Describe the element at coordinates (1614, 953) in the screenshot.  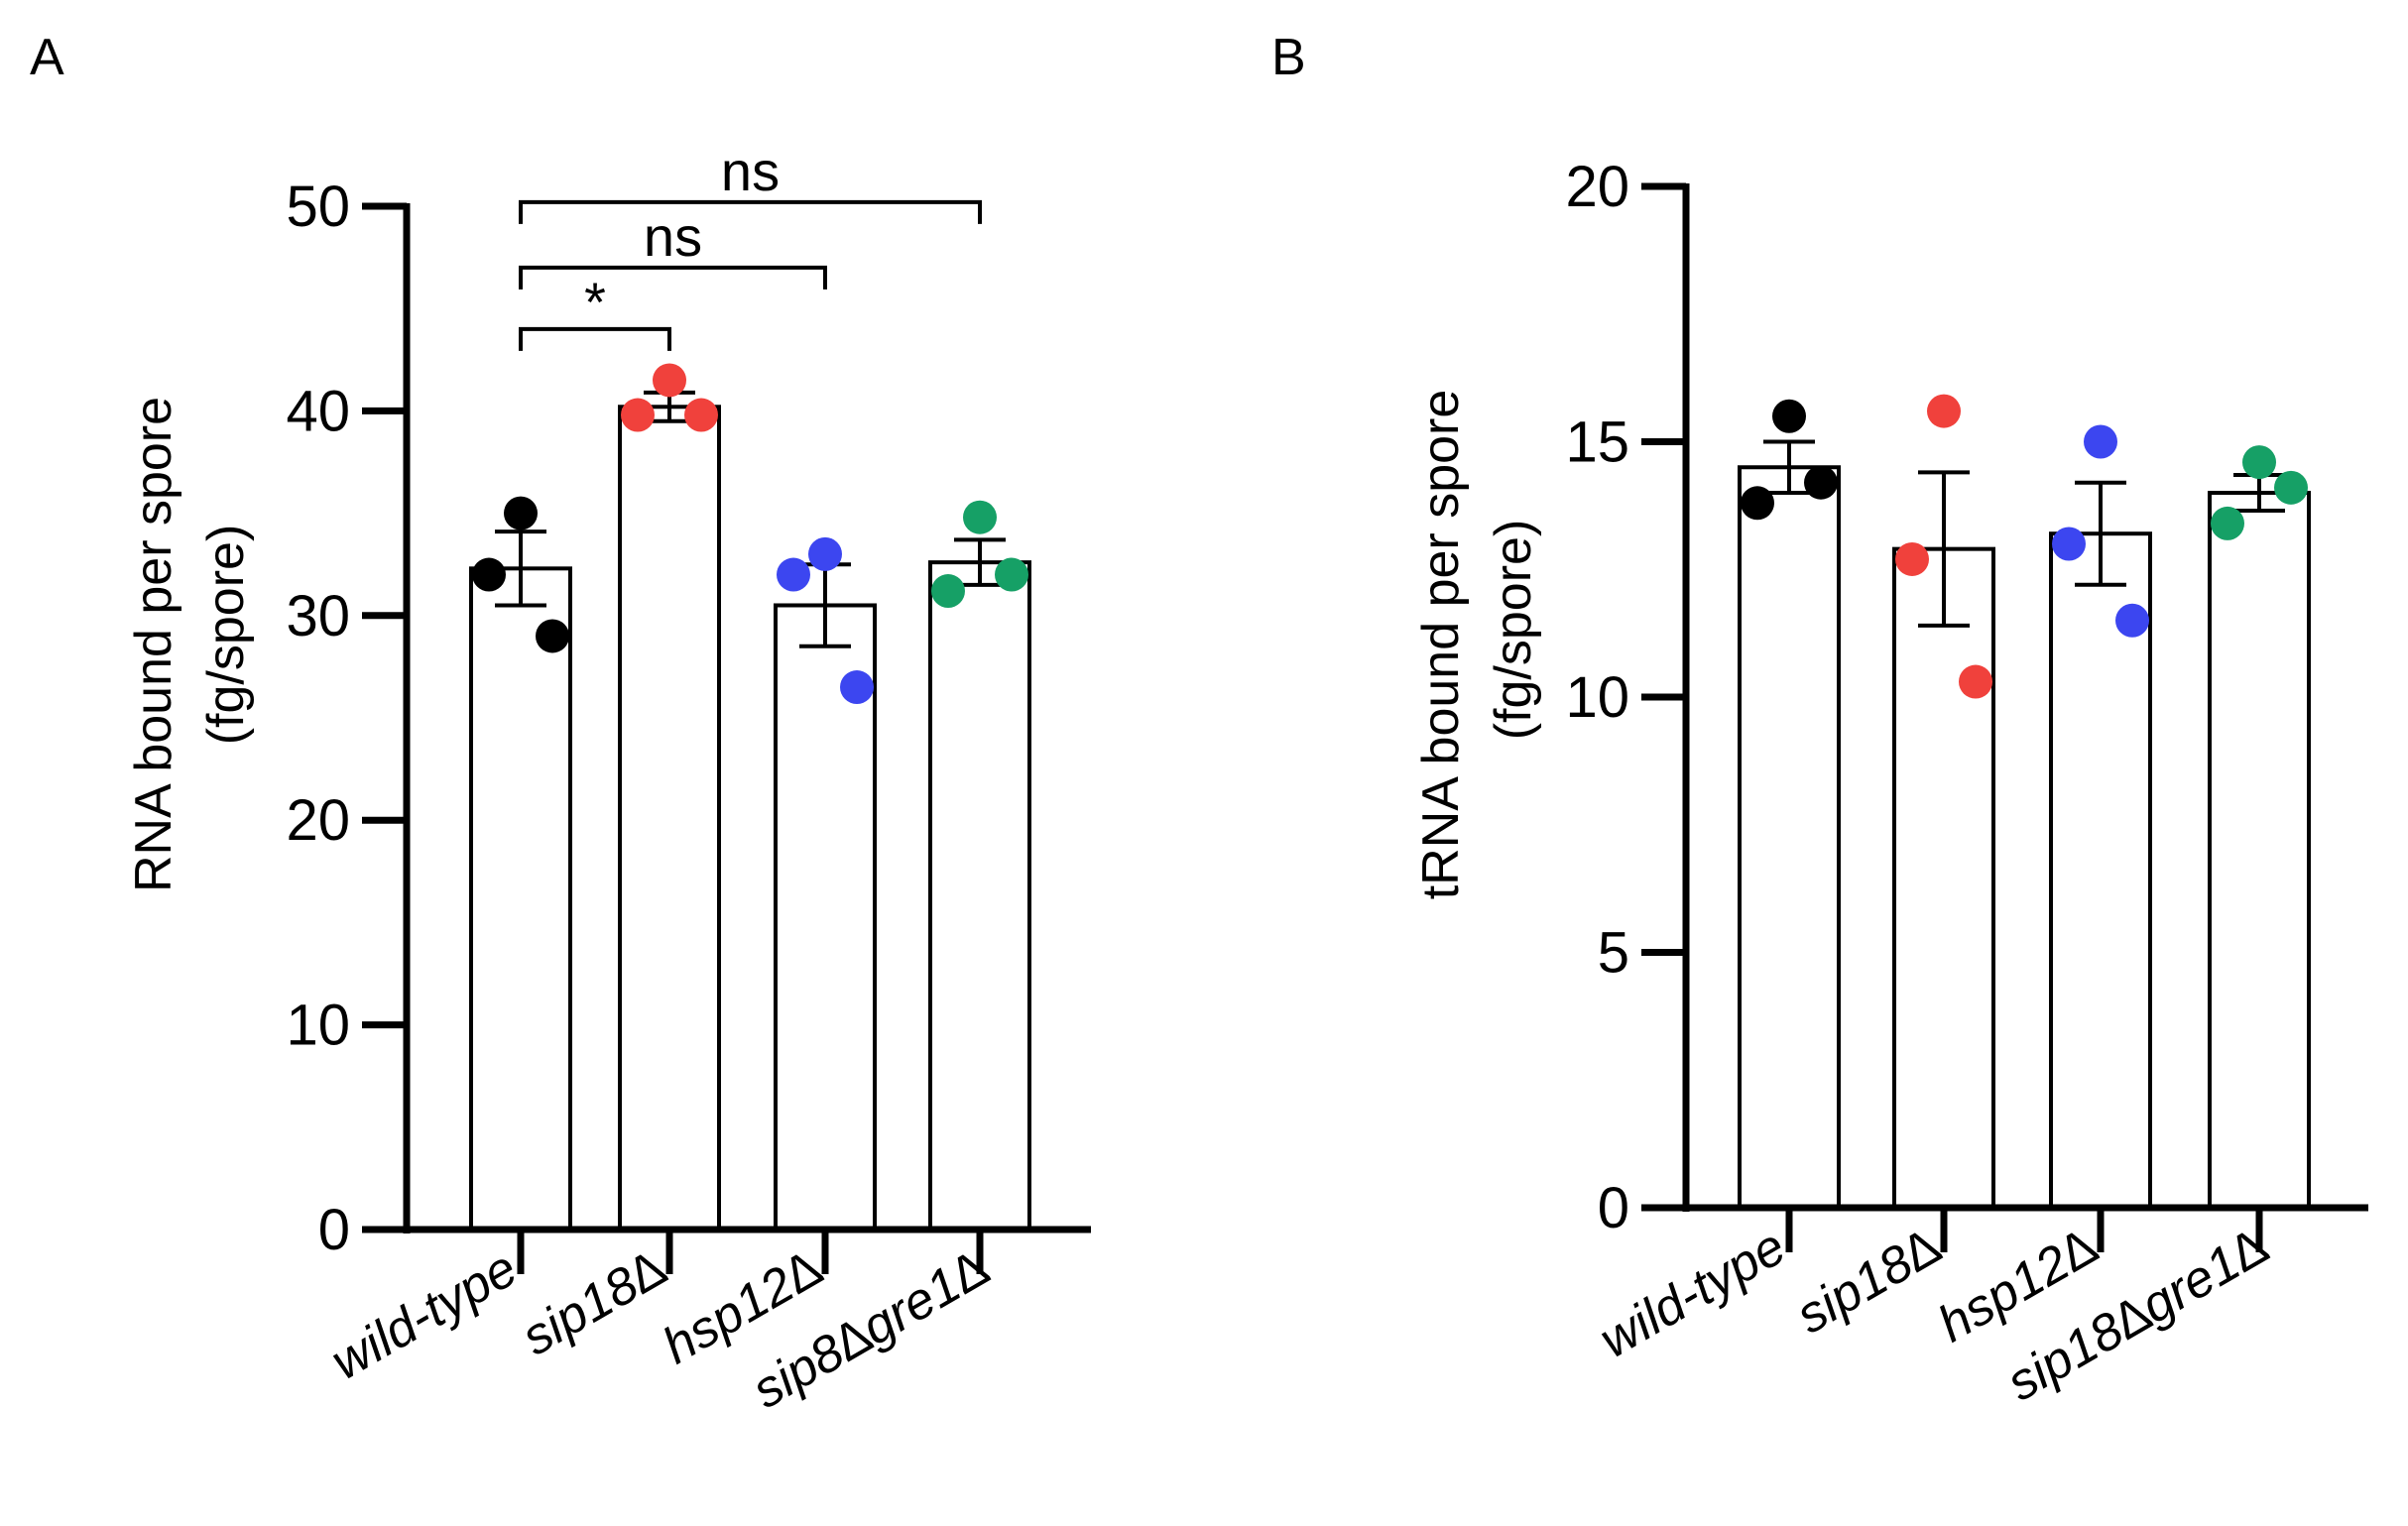
I see `panel-b-y-tick-label-5: 5` at that location.